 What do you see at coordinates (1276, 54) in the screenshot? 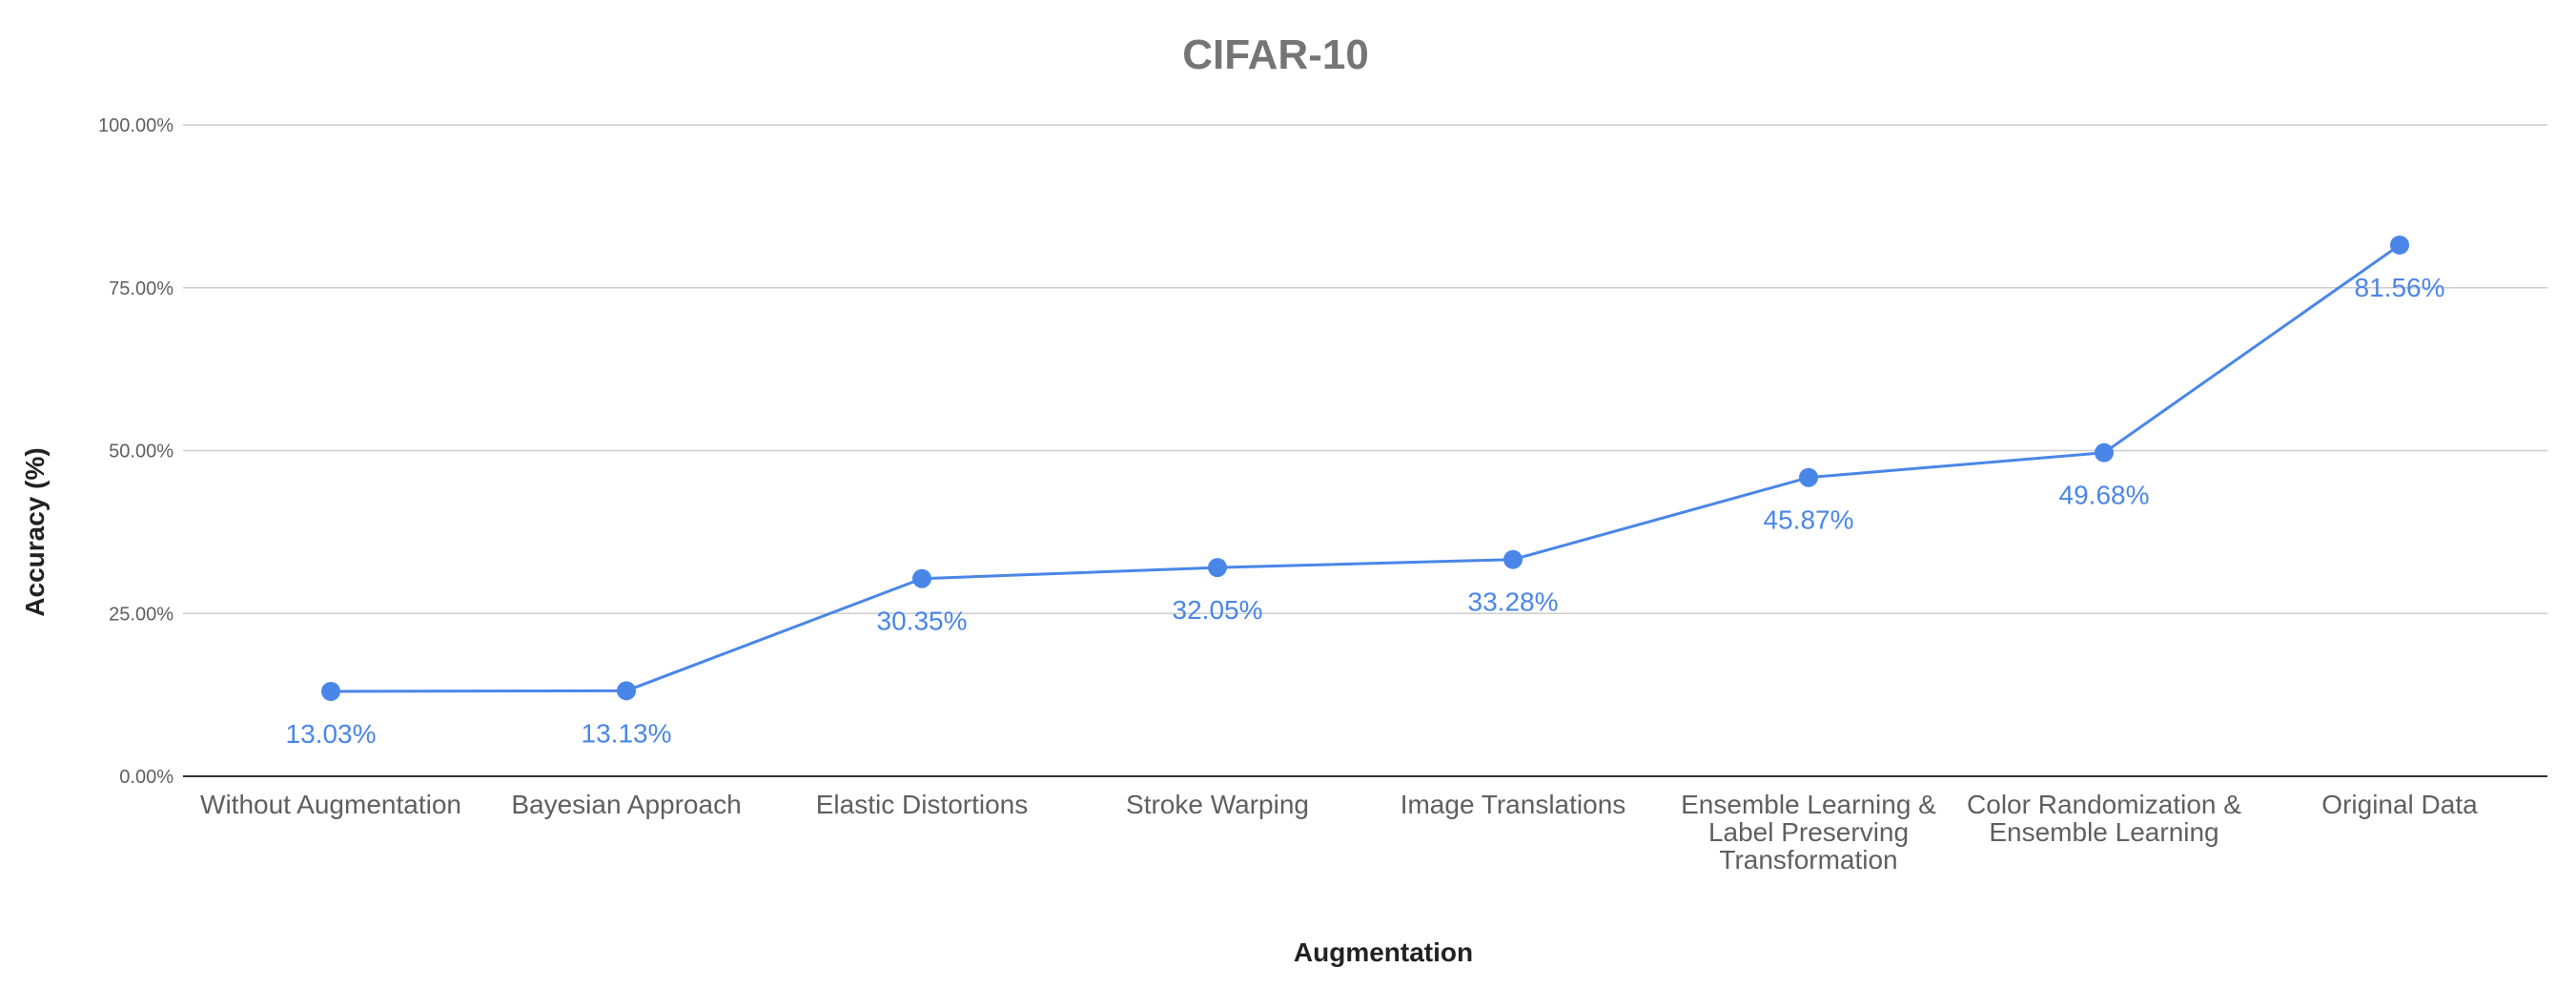
I see `chart-title: CIFAR-10` at bounding box center [1276, 54].